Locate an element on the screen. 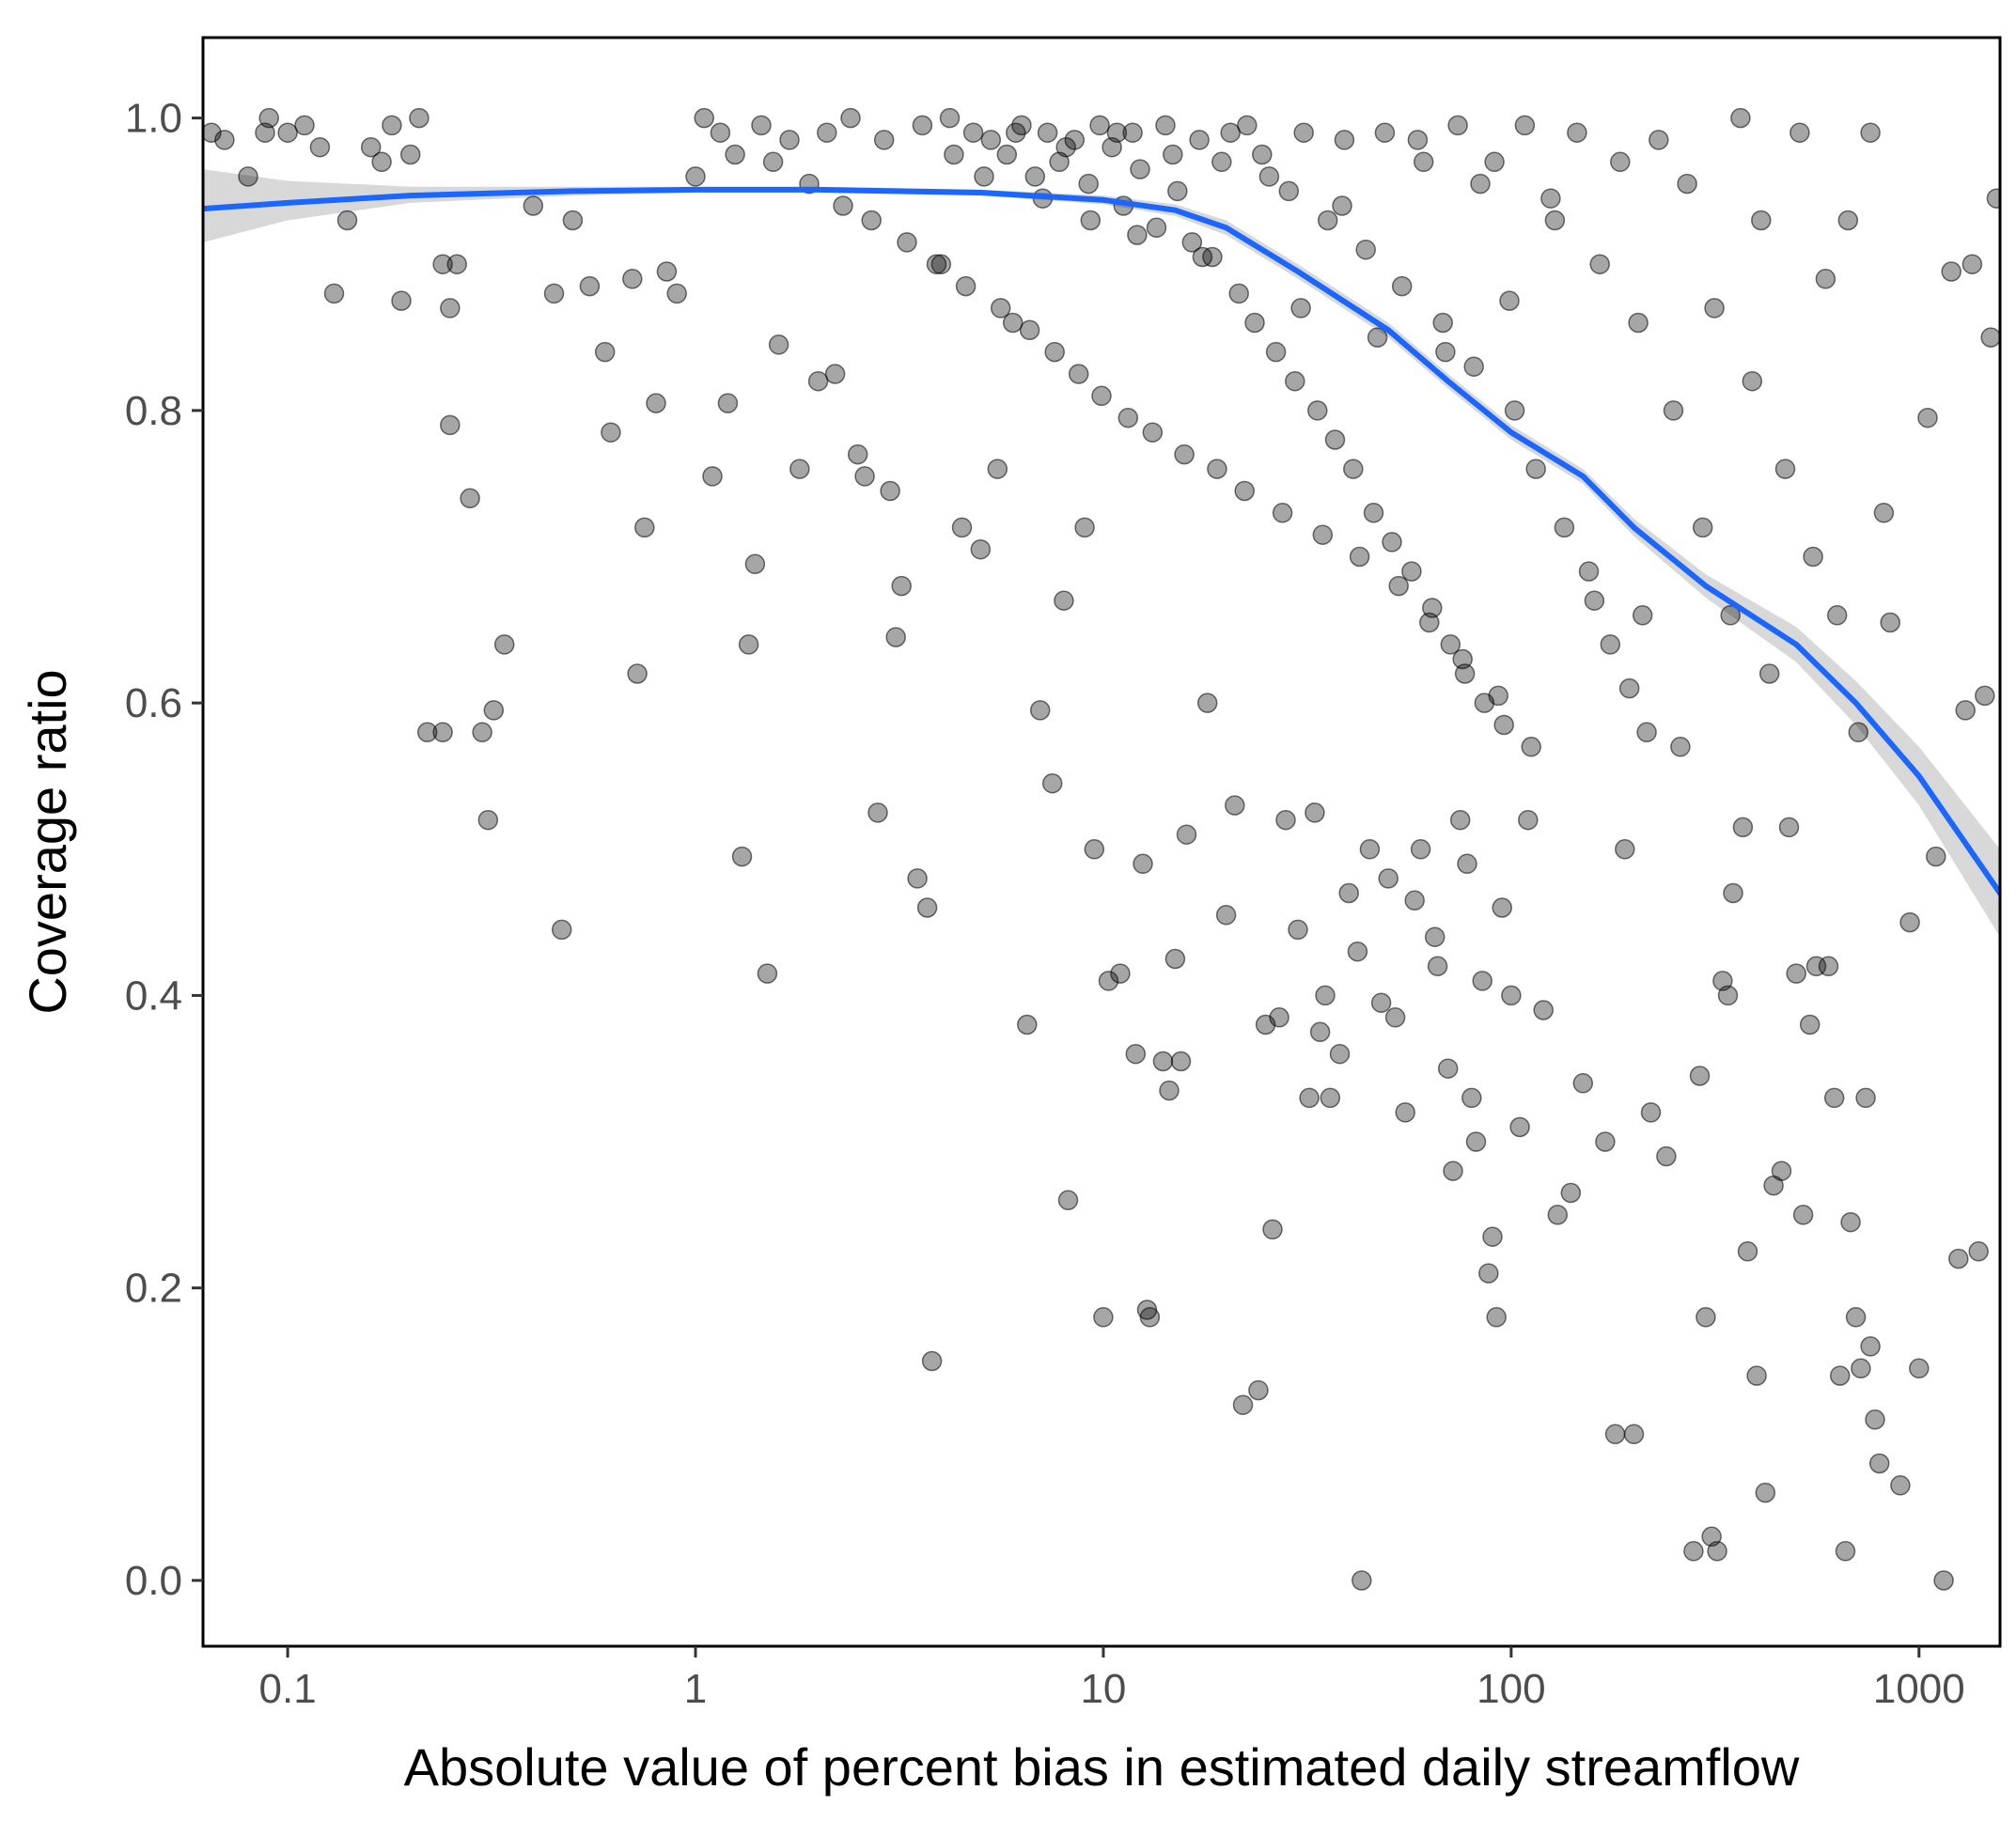 This screenshot has width=2016, height=1821. y-tick-label: 0.8 is located at coordinates (154, 411).